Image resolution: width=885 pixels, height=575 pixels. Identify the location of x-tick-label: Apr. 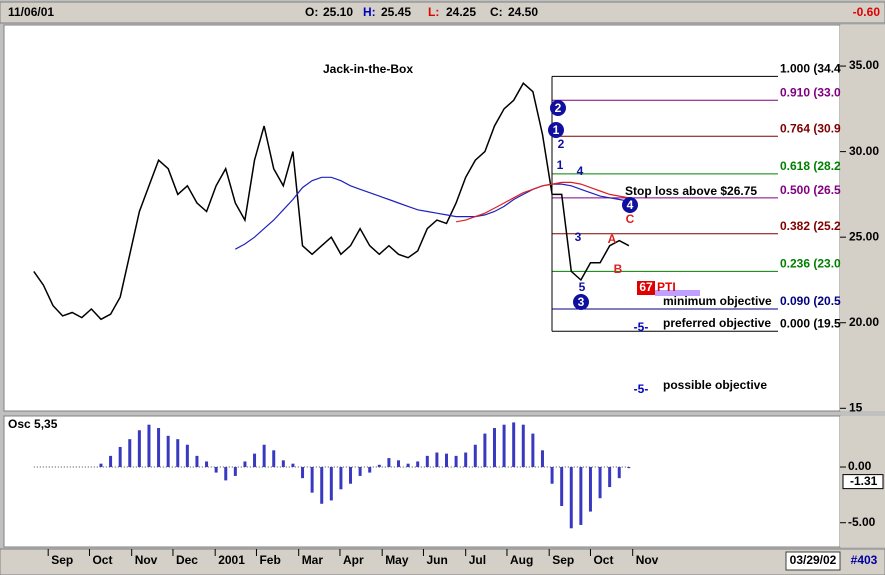
(353, 560).